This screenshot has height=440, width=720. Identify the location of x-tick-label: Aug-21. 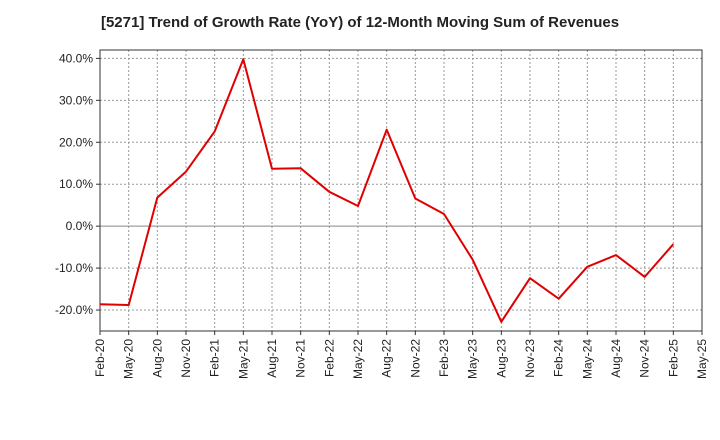
(272, 358).